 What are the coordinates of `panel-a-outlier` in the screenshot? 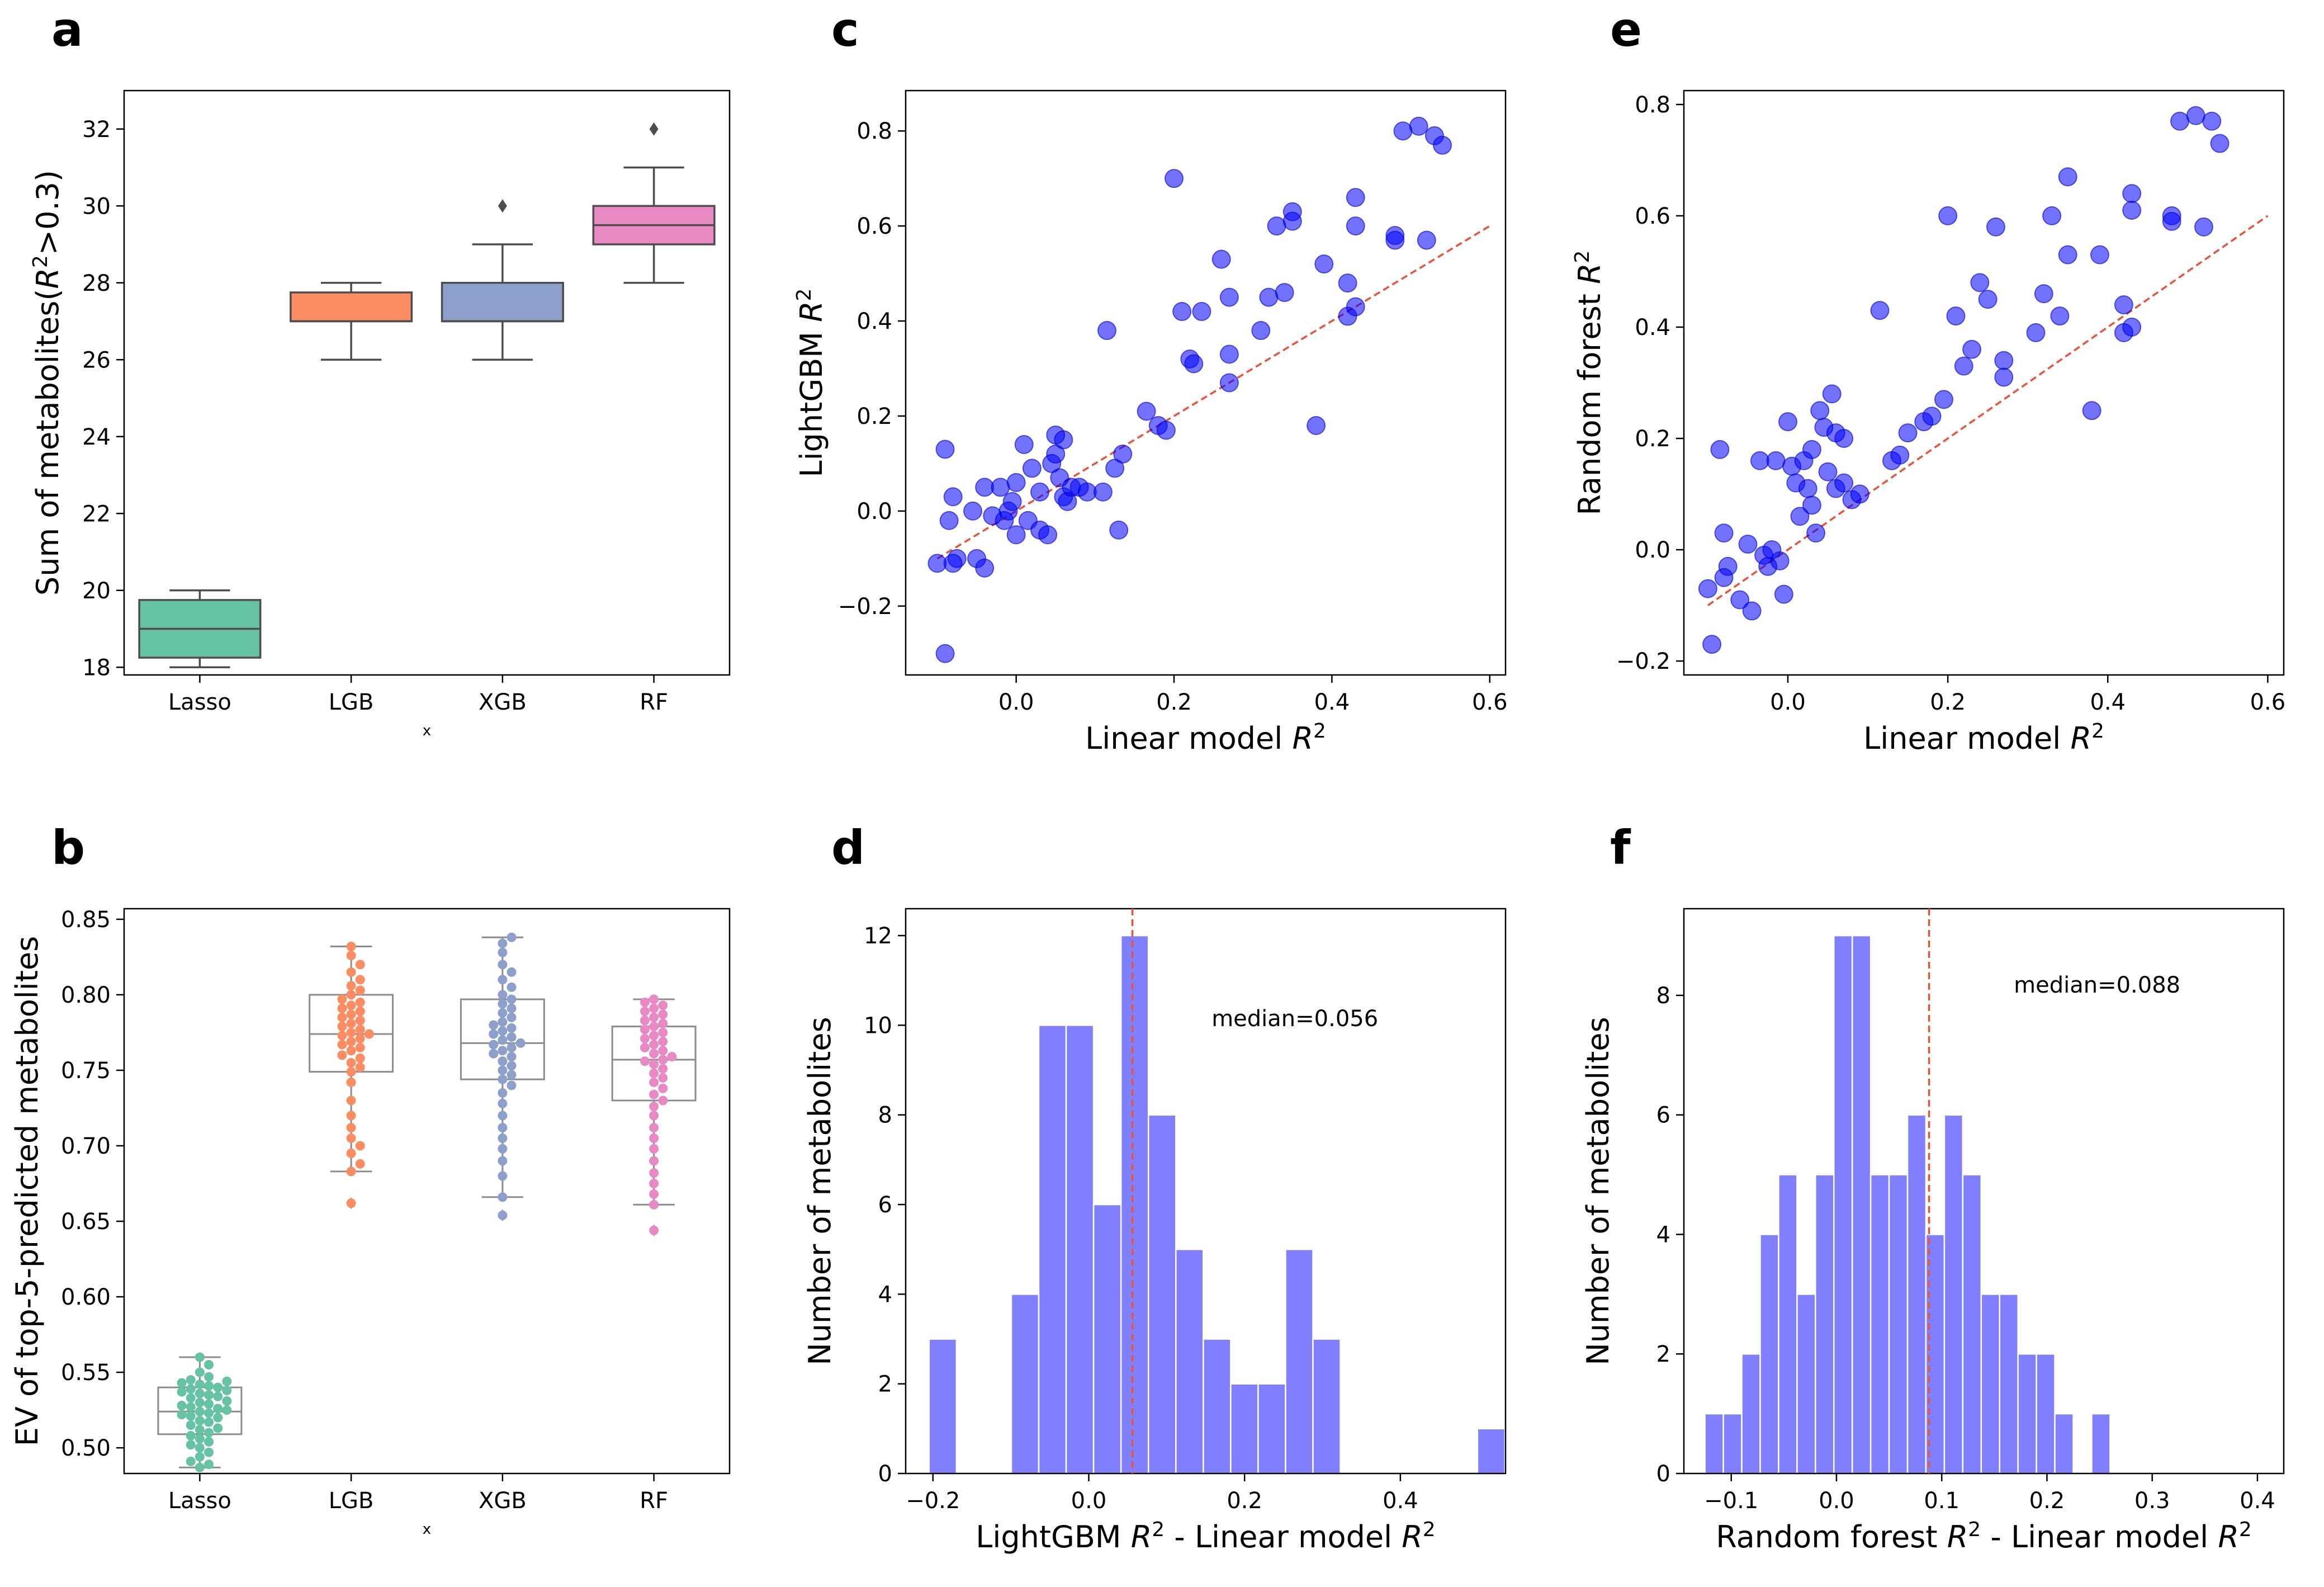 It's located at (654, 129).